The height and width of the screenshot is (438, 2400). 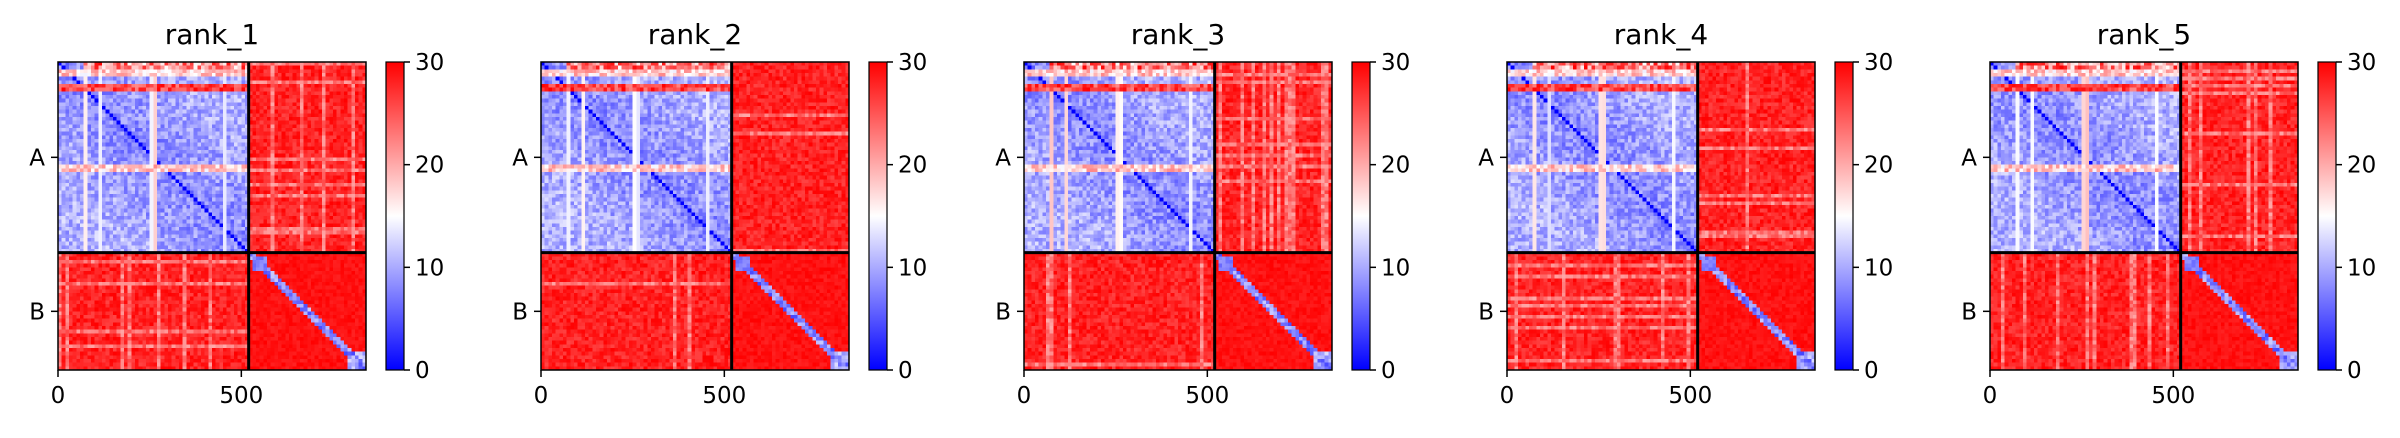 What do you see at coordinates (1661, 34) in the screenshot?
I see `panel-title: rank_4` at bounding box center [1661, 34].